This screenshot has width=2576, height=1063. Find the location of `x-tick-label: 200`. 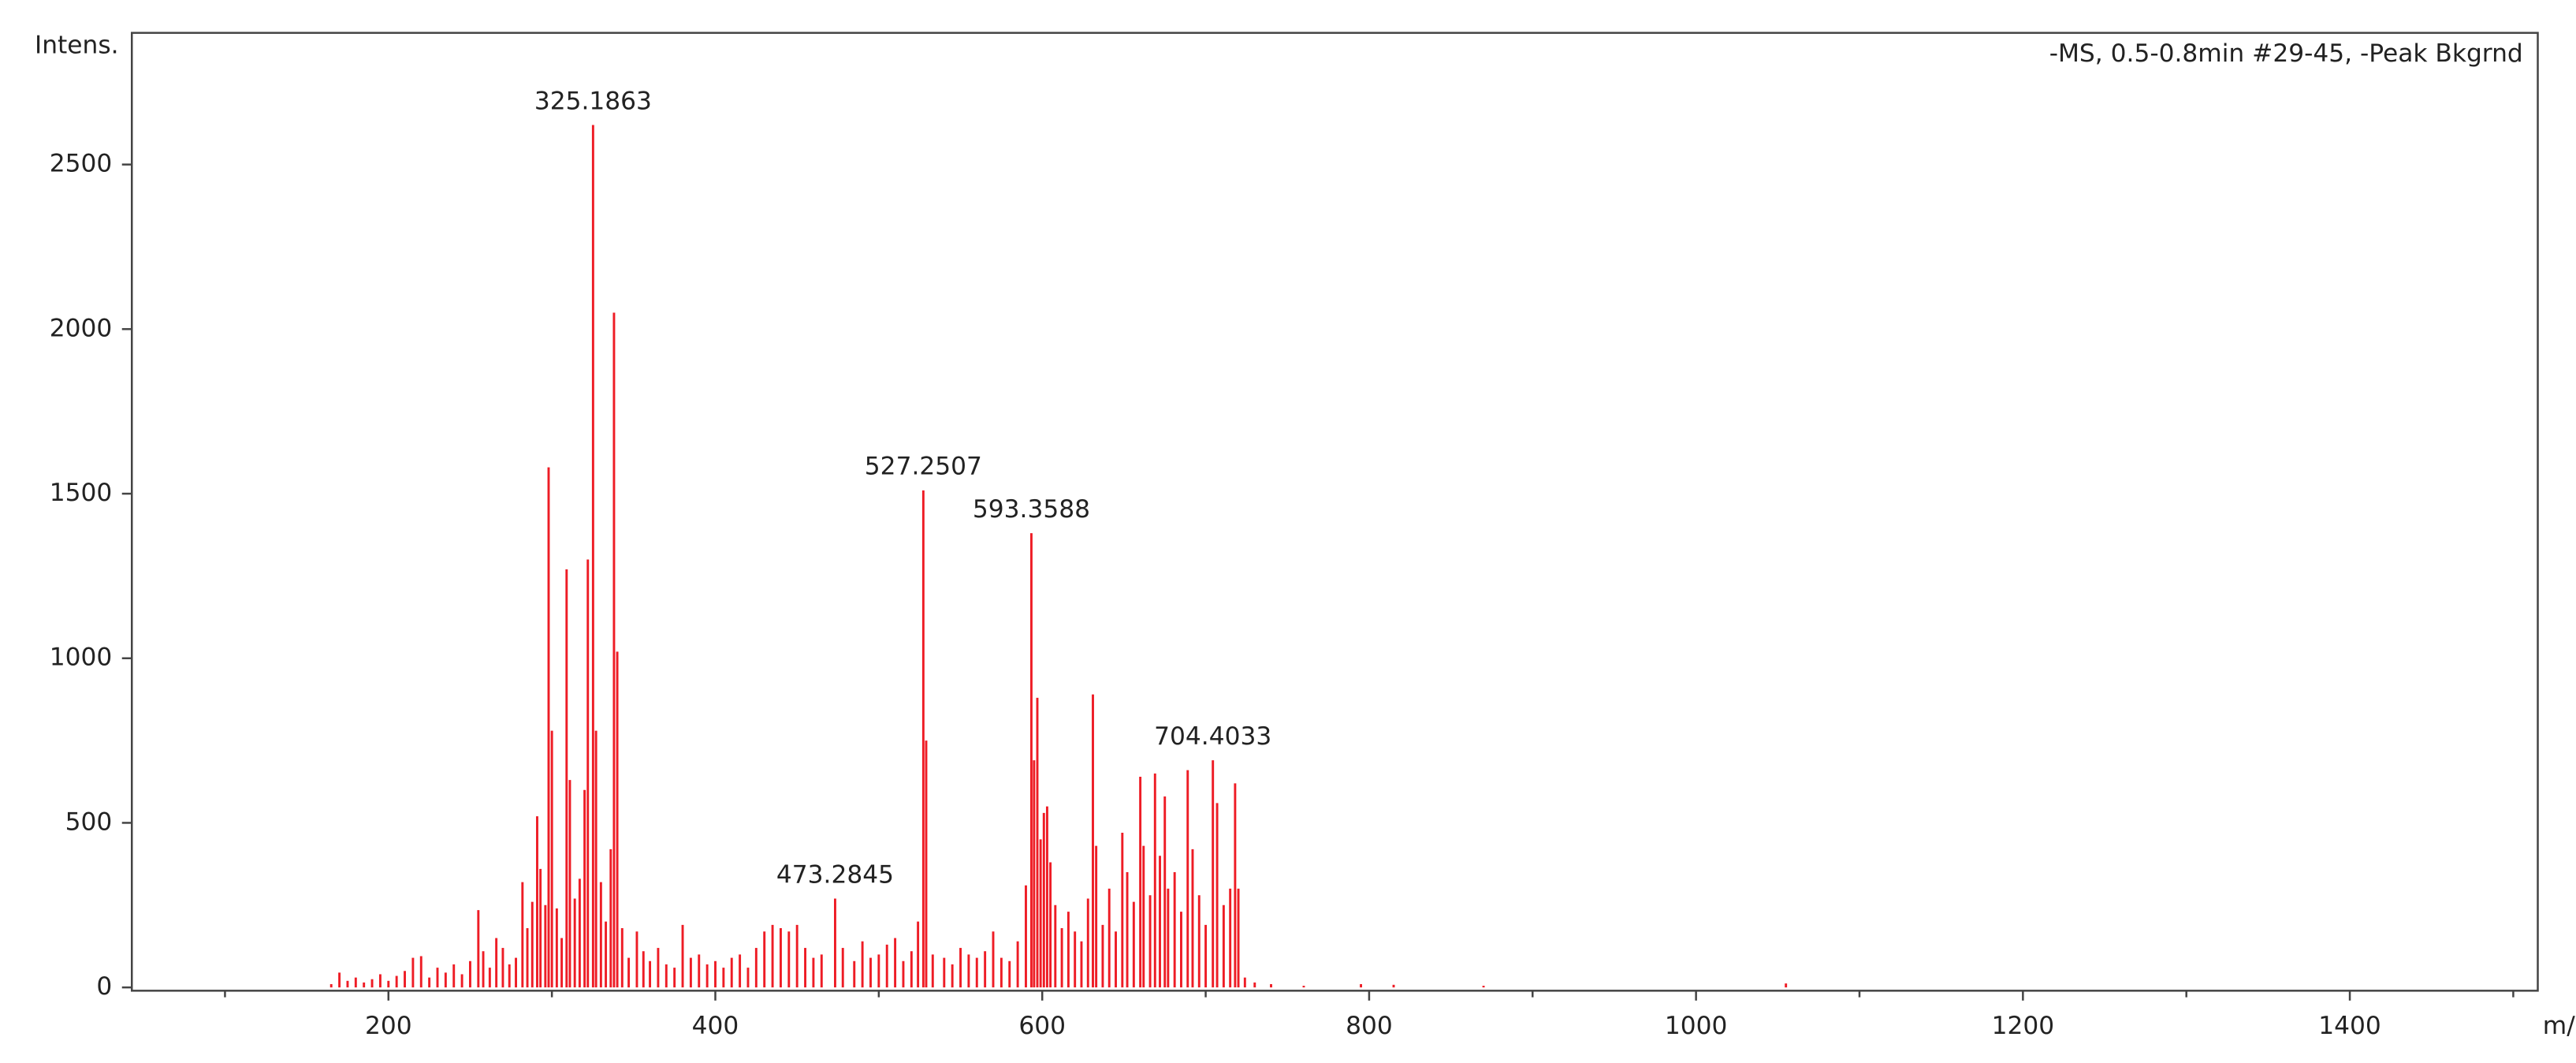

x-tick-label: 200 is located at coordinates (388, 1026).